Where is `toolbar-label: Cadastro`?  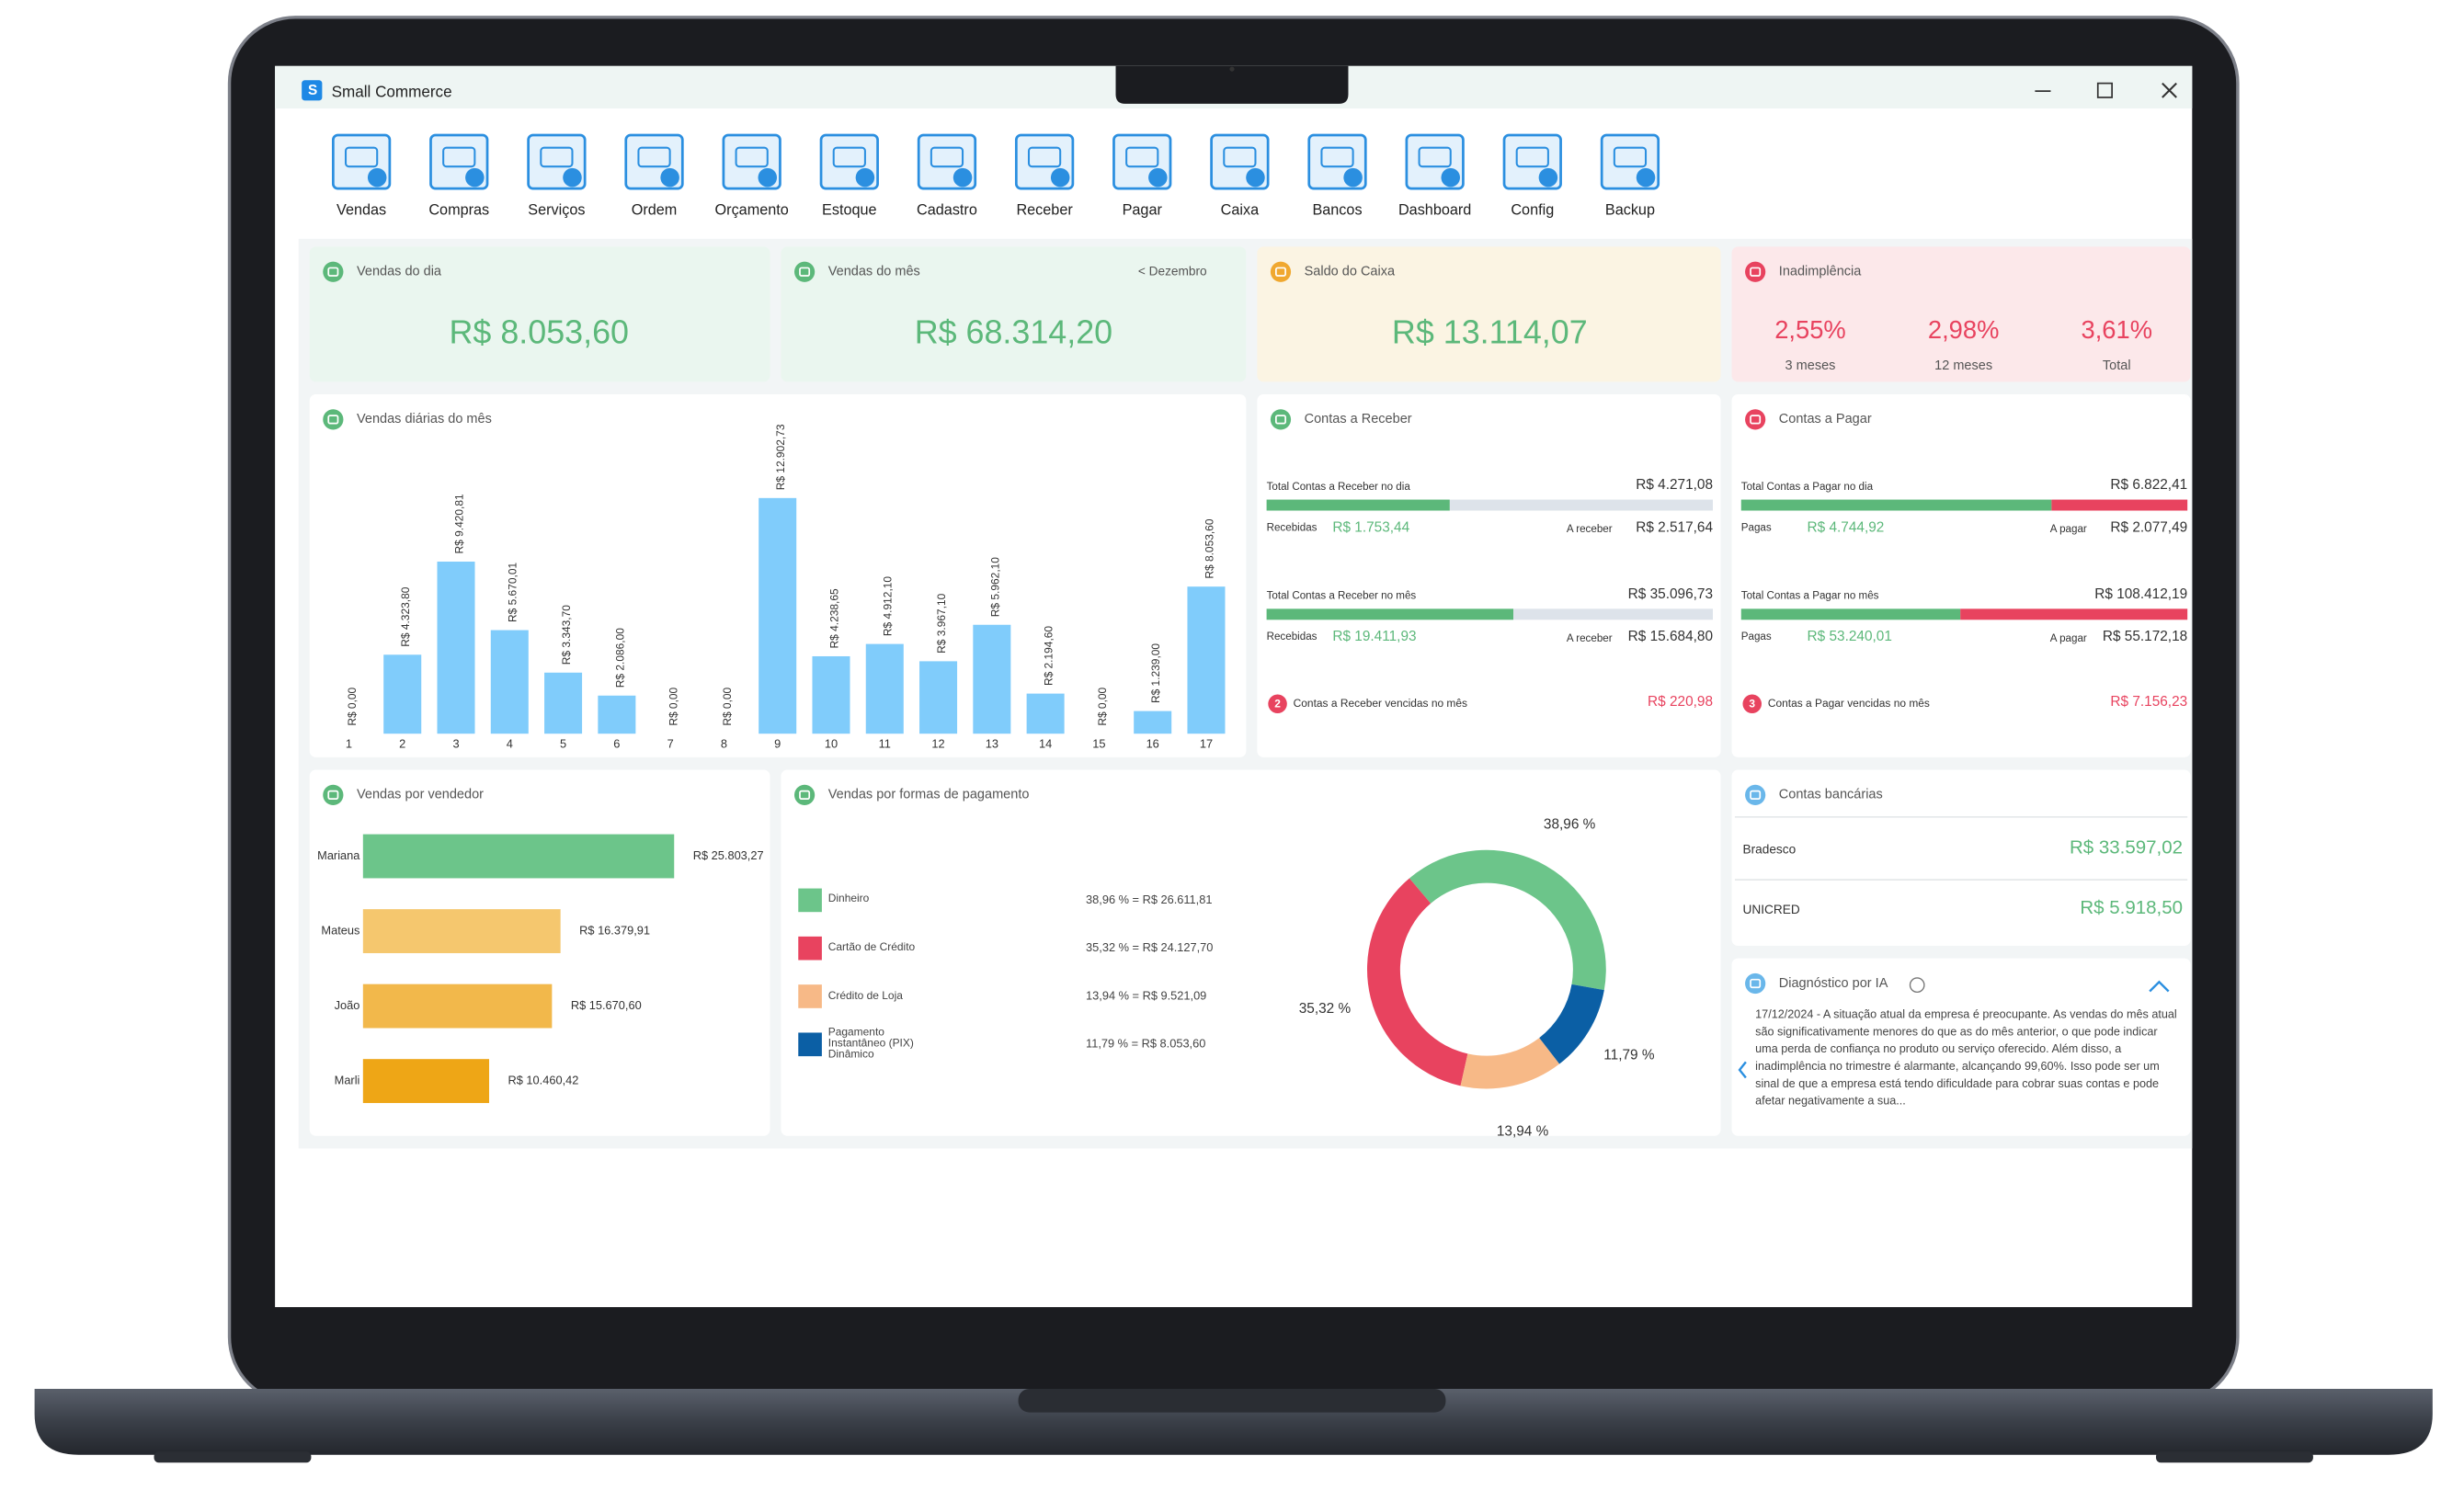 toolbar-label: Cadastro is located at coordinates (947, 209).